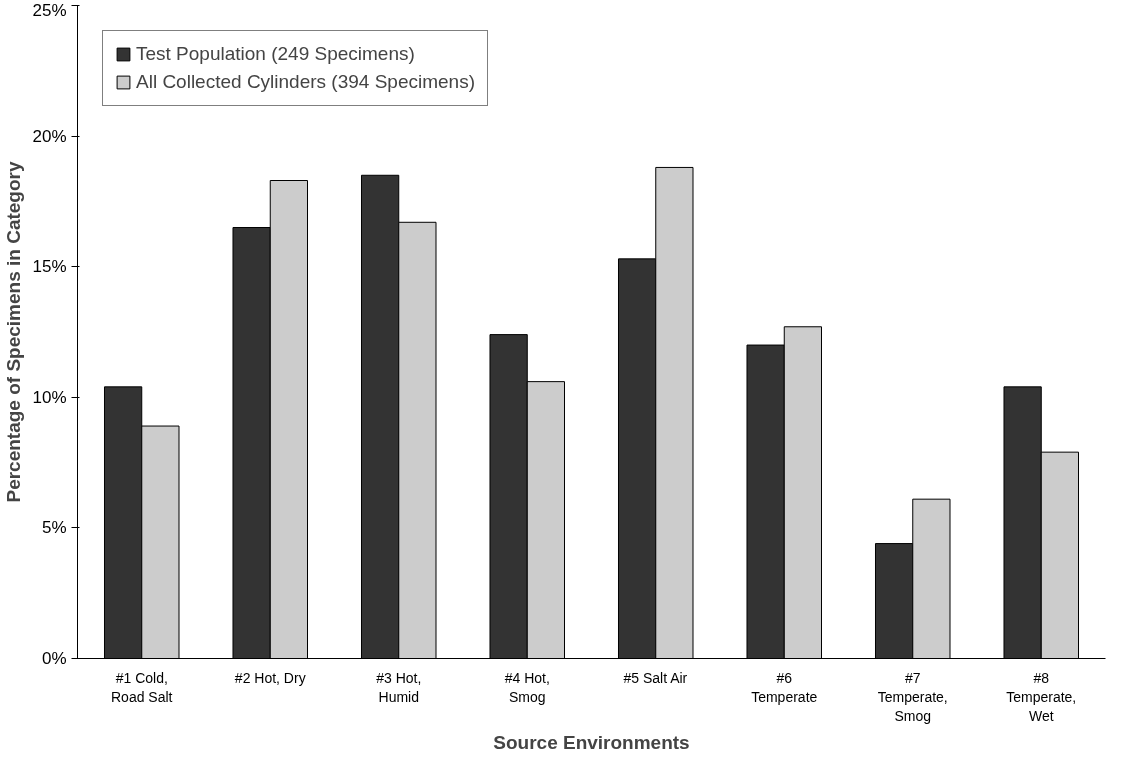  What do you see at coordinates (912, 696) in the screenshot?
I see `x-tick-label: #7 Temperate, Smog` at bounding box center [912, 696].